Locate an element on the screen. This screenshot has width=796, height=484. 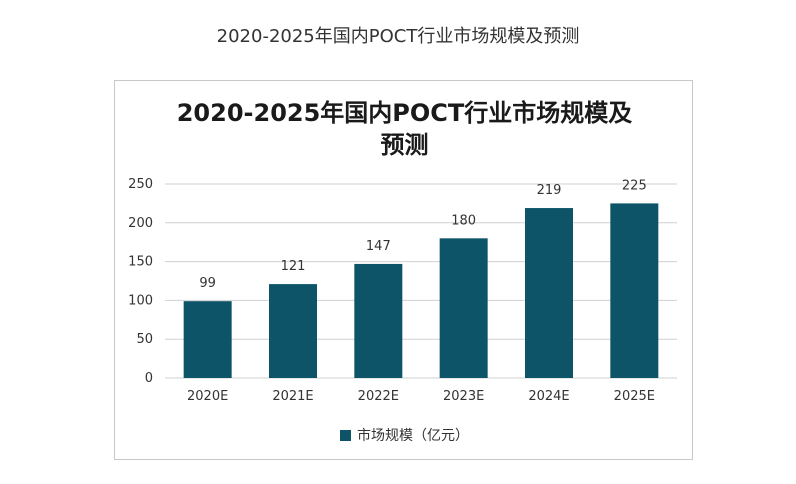
legend-swatch is located at coordinates (345, 435).